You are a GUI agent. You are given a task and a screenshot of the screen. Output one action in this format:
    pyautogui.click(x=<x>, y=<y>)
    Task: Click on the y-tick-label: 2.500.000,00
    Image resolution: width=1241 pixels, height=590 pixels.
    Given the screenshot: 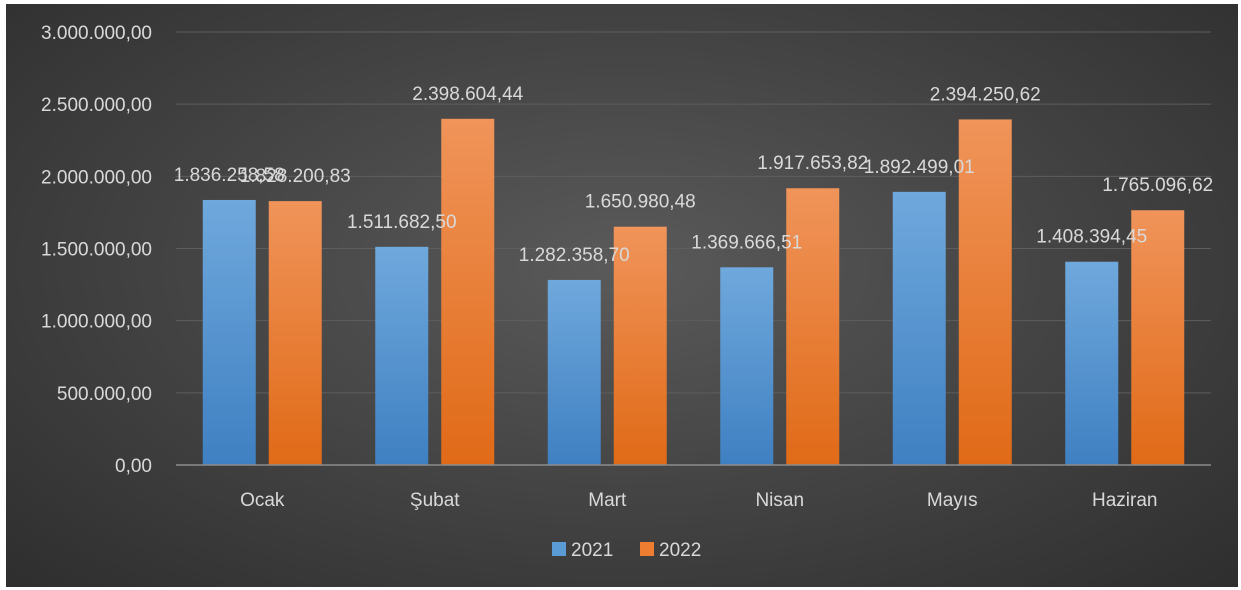 What is the action you would take?
    pyautogui.click(x=96, y=105)
    